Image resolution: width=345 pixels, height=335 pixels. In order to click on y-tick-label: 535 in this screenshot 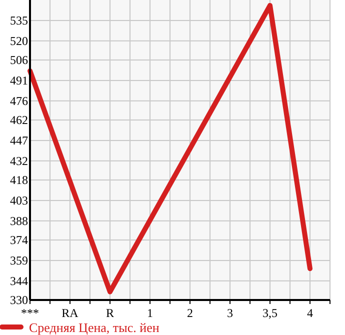, I will do `click(19, 20)`.